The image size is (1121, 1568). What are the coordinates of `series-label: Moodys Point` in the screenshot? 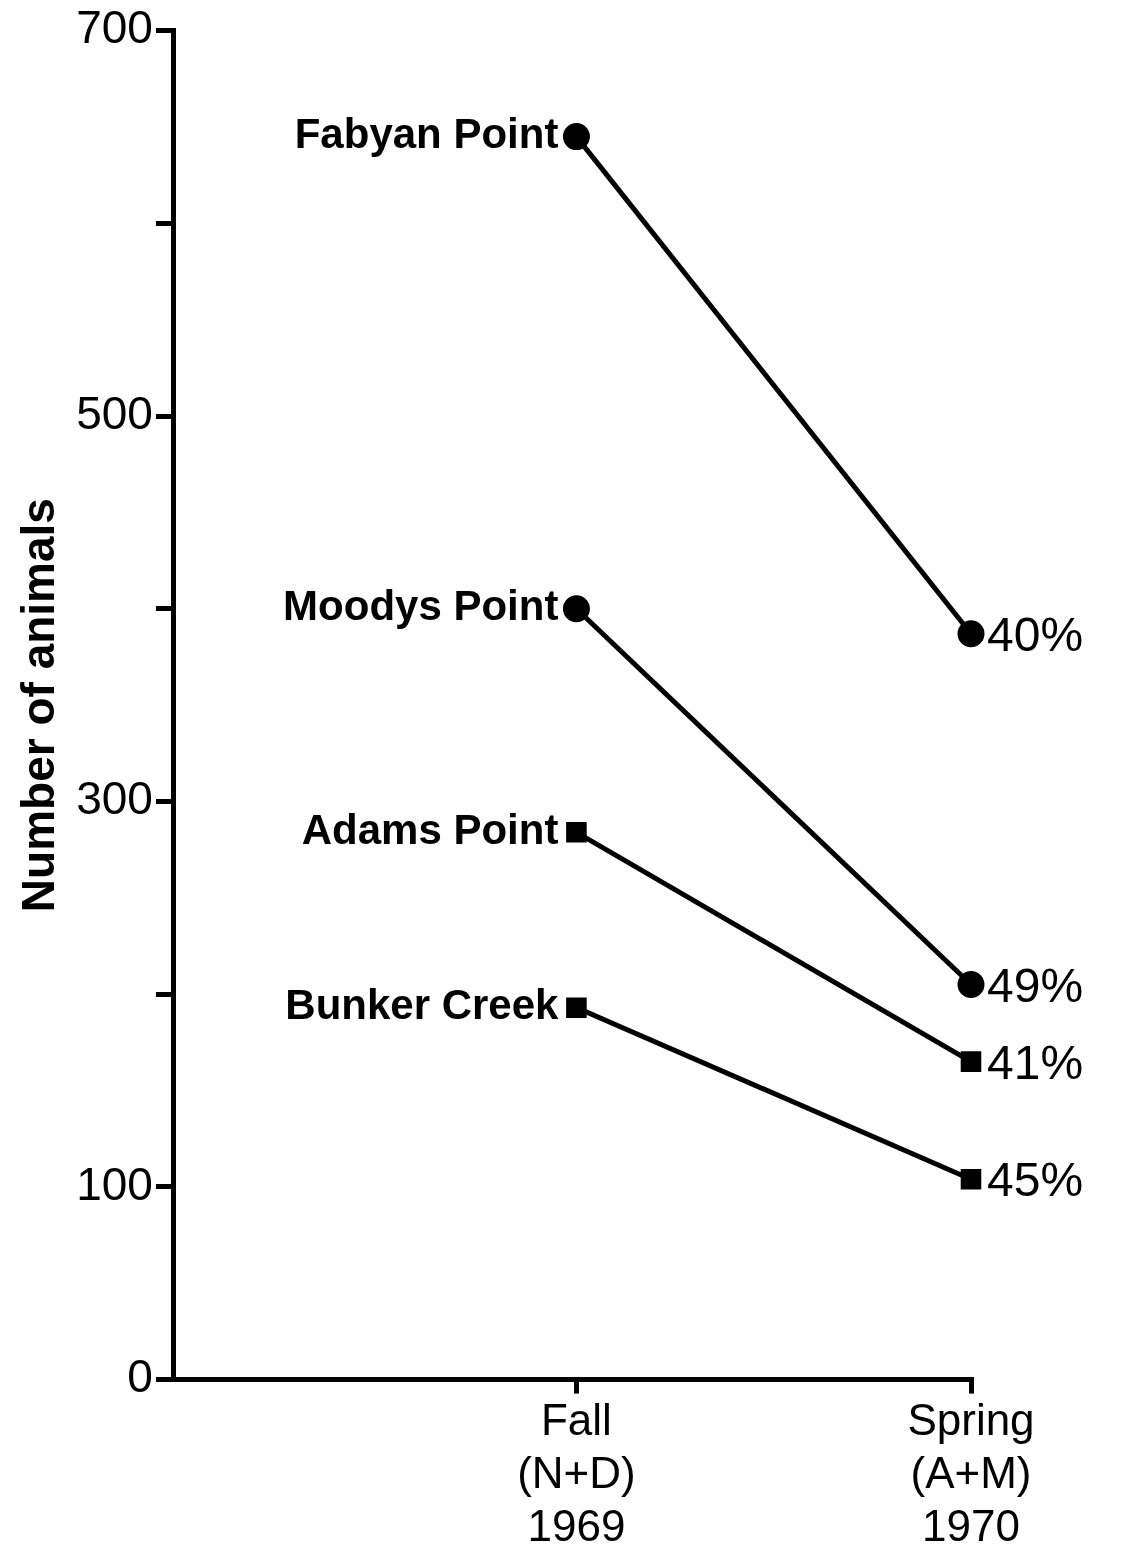 It's located at (421, 606).